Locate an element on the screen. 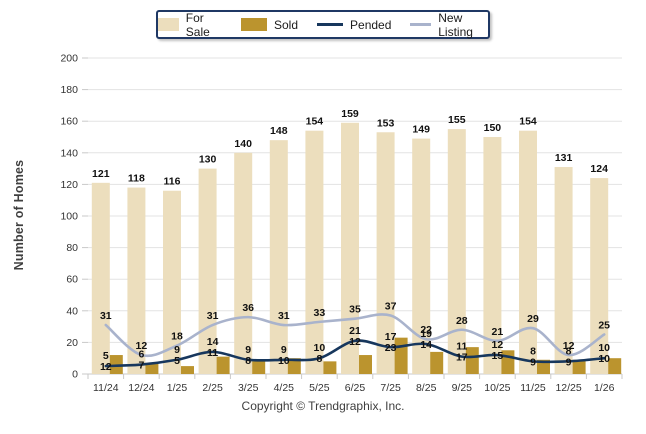 This screenshot has width=646, height=434. legend-item-for-sale: For Sale is located at coordinates (190, 25).